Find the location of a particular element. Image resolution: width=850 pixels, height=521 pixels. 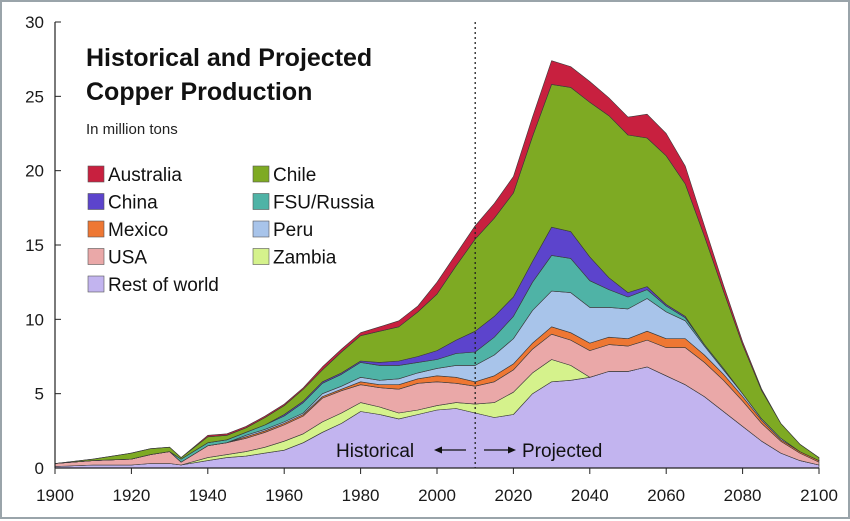

y-tick-label: 5 is located at coordinates (39, 394).